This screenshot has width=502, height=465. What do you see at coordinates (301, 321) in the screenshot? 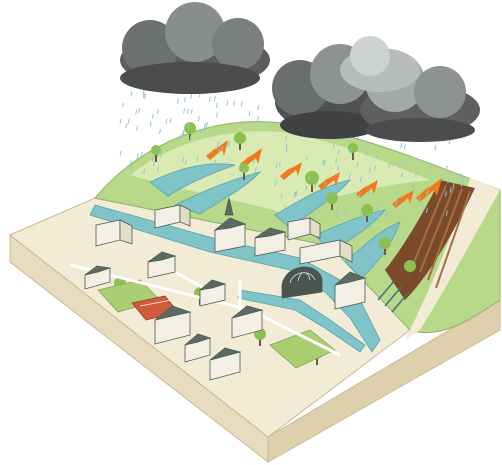
I see `channel-lower` at bounding box center [301, 321].